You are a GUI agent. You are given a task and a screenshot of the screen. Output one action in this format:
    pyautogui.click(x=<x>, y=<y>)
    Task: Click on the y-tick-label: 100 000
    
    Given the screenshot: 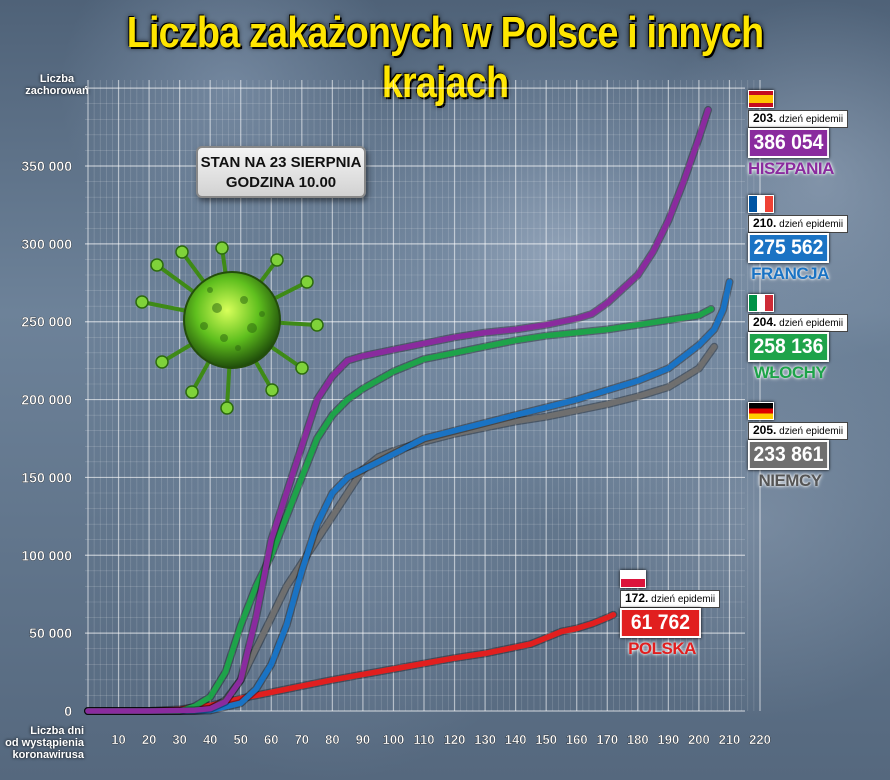 What is the action you would take?
    pyautogui.click(x=46, y=555)
    